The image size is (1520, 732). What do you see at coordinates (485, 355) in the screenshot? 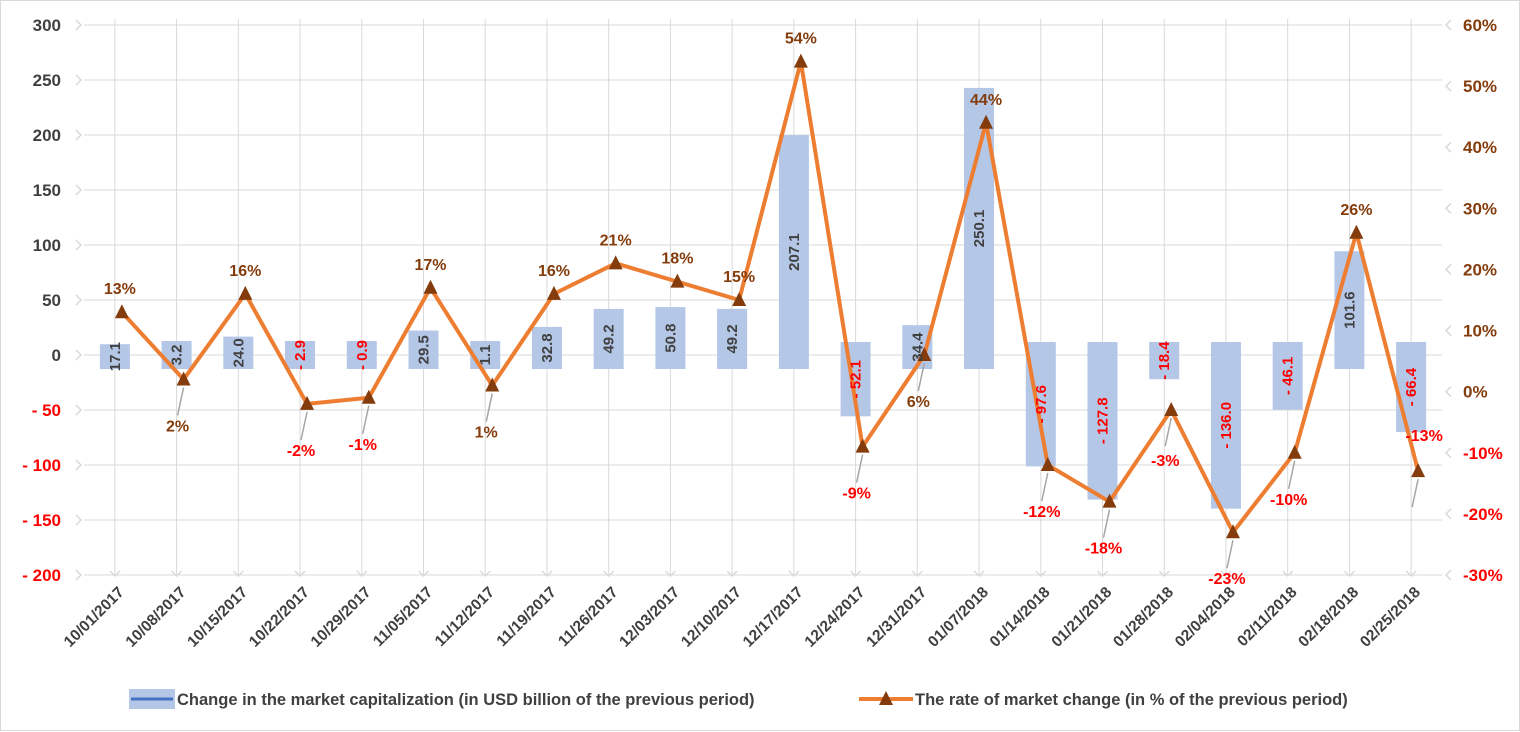
I see `bar-value-label: 1.1` at bounding box center [485, 355].